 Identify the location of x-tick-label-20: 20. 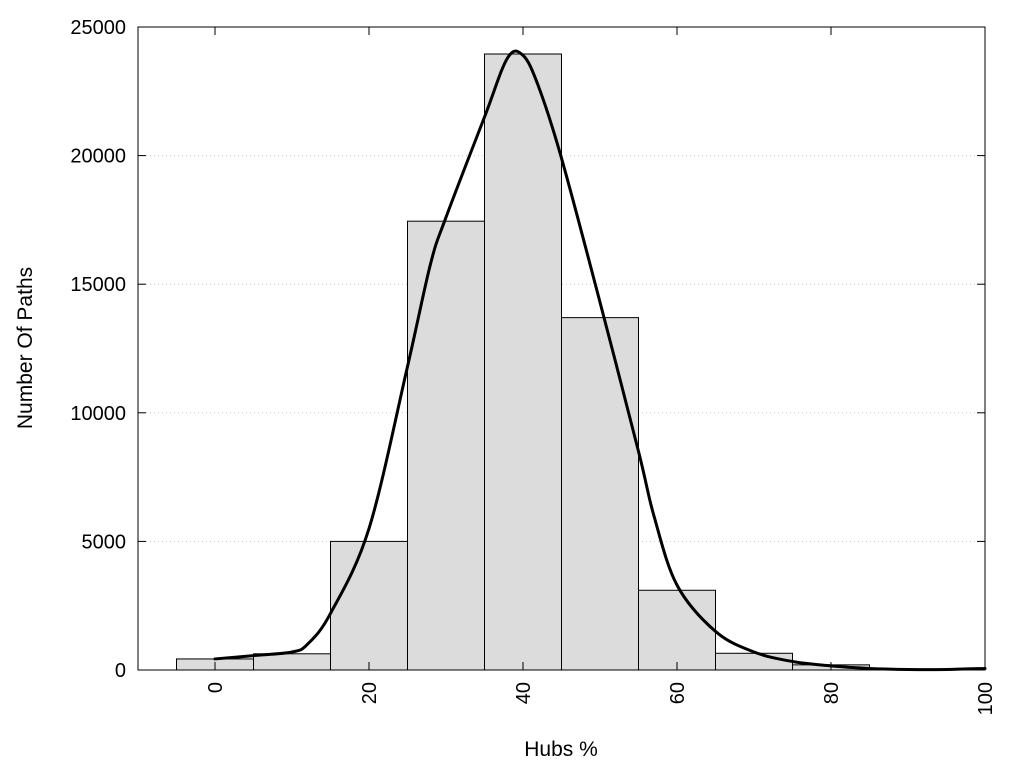
(370, 693).